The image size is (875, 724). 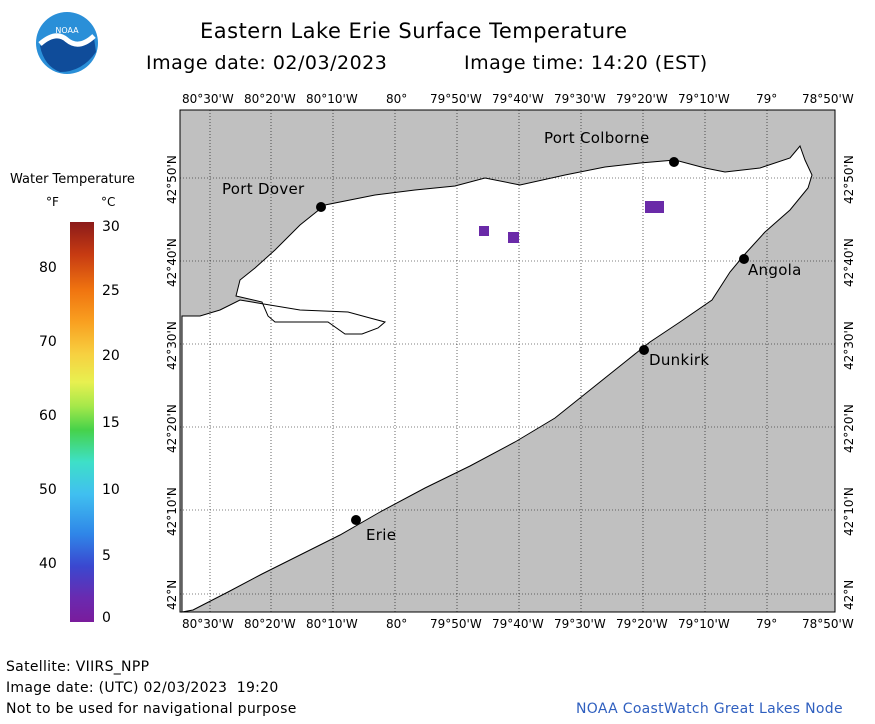 I want to click on legend-f-tick: 80, so click(x=48, y=268).